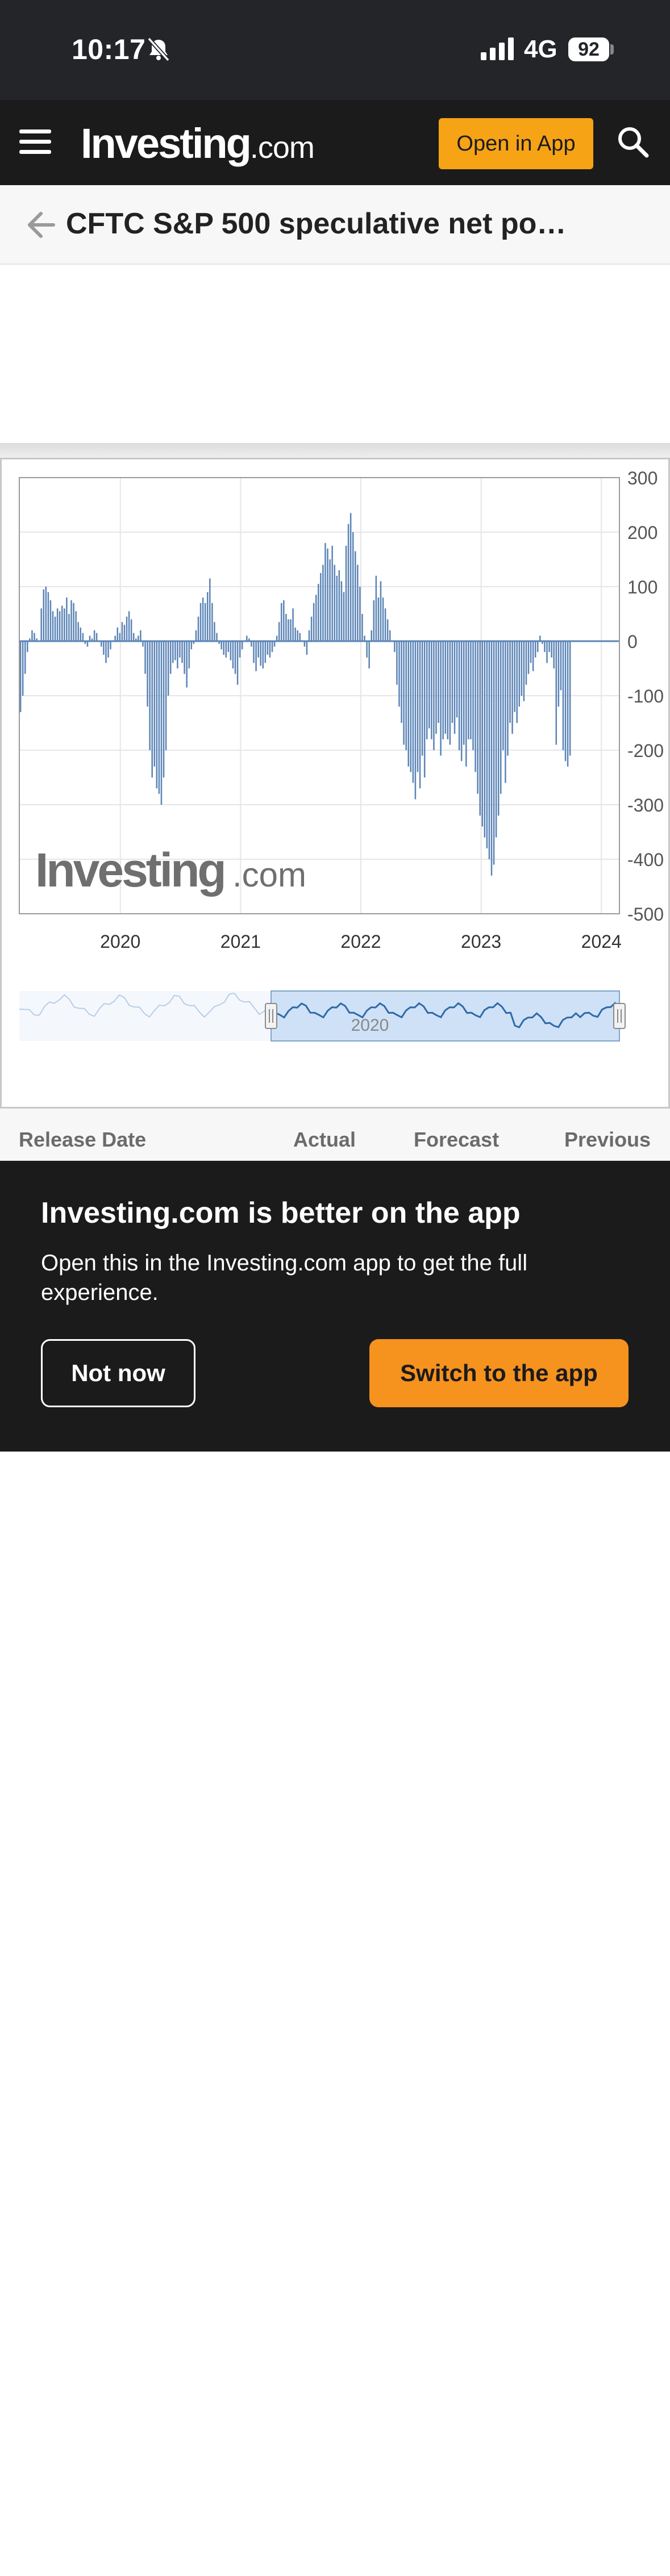 Image resolution: width=670 pixels, height=2576 pixels. I want to click on navigator-selection, so click(445, 1016).